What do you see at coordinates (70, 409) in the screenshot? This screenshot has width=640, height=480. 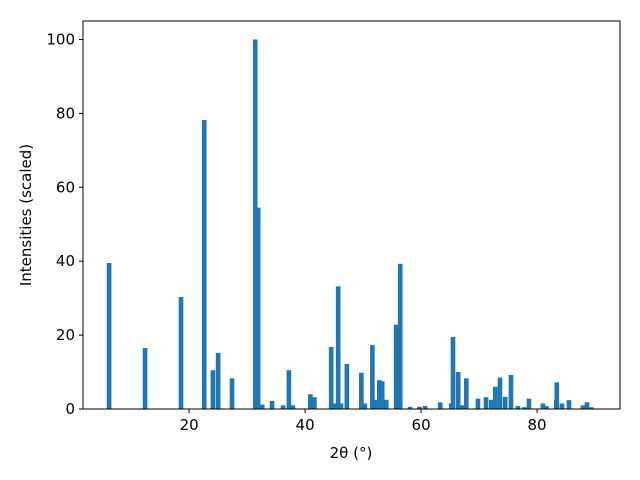 I see `y-tick-label: 0` at bounding box center [70, 409].